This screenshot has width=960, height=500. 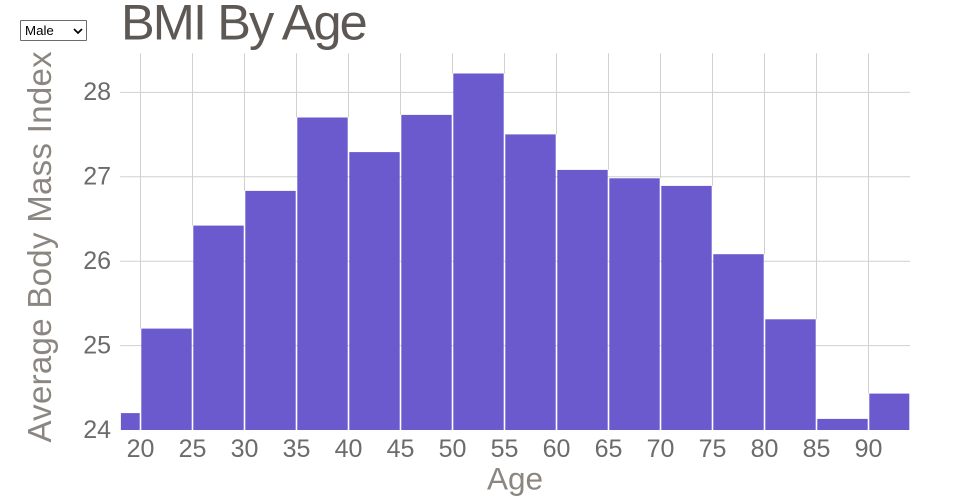 I want to click on svg-text: 35, so click(x=297, y=449).